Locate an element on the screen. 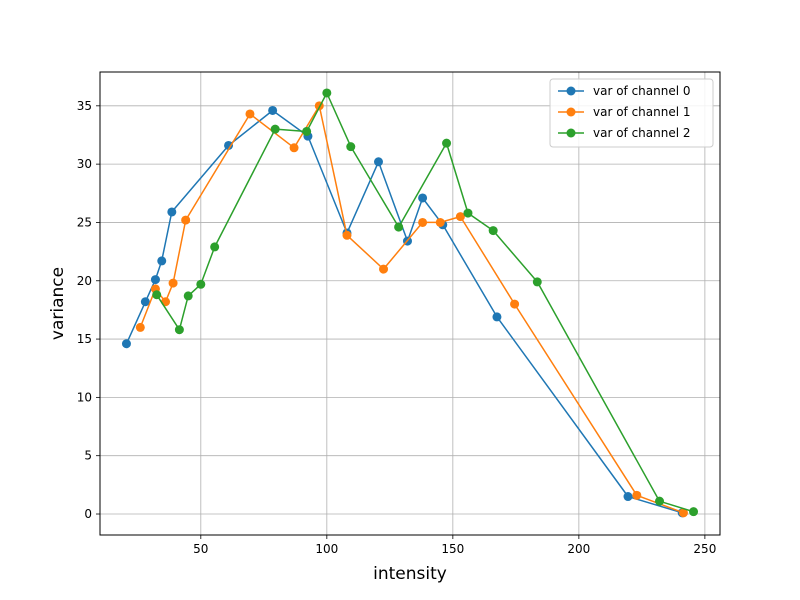 This screenshot has width=800, height=600. y-tick-label: 0 is located at coordinates (88, 514).